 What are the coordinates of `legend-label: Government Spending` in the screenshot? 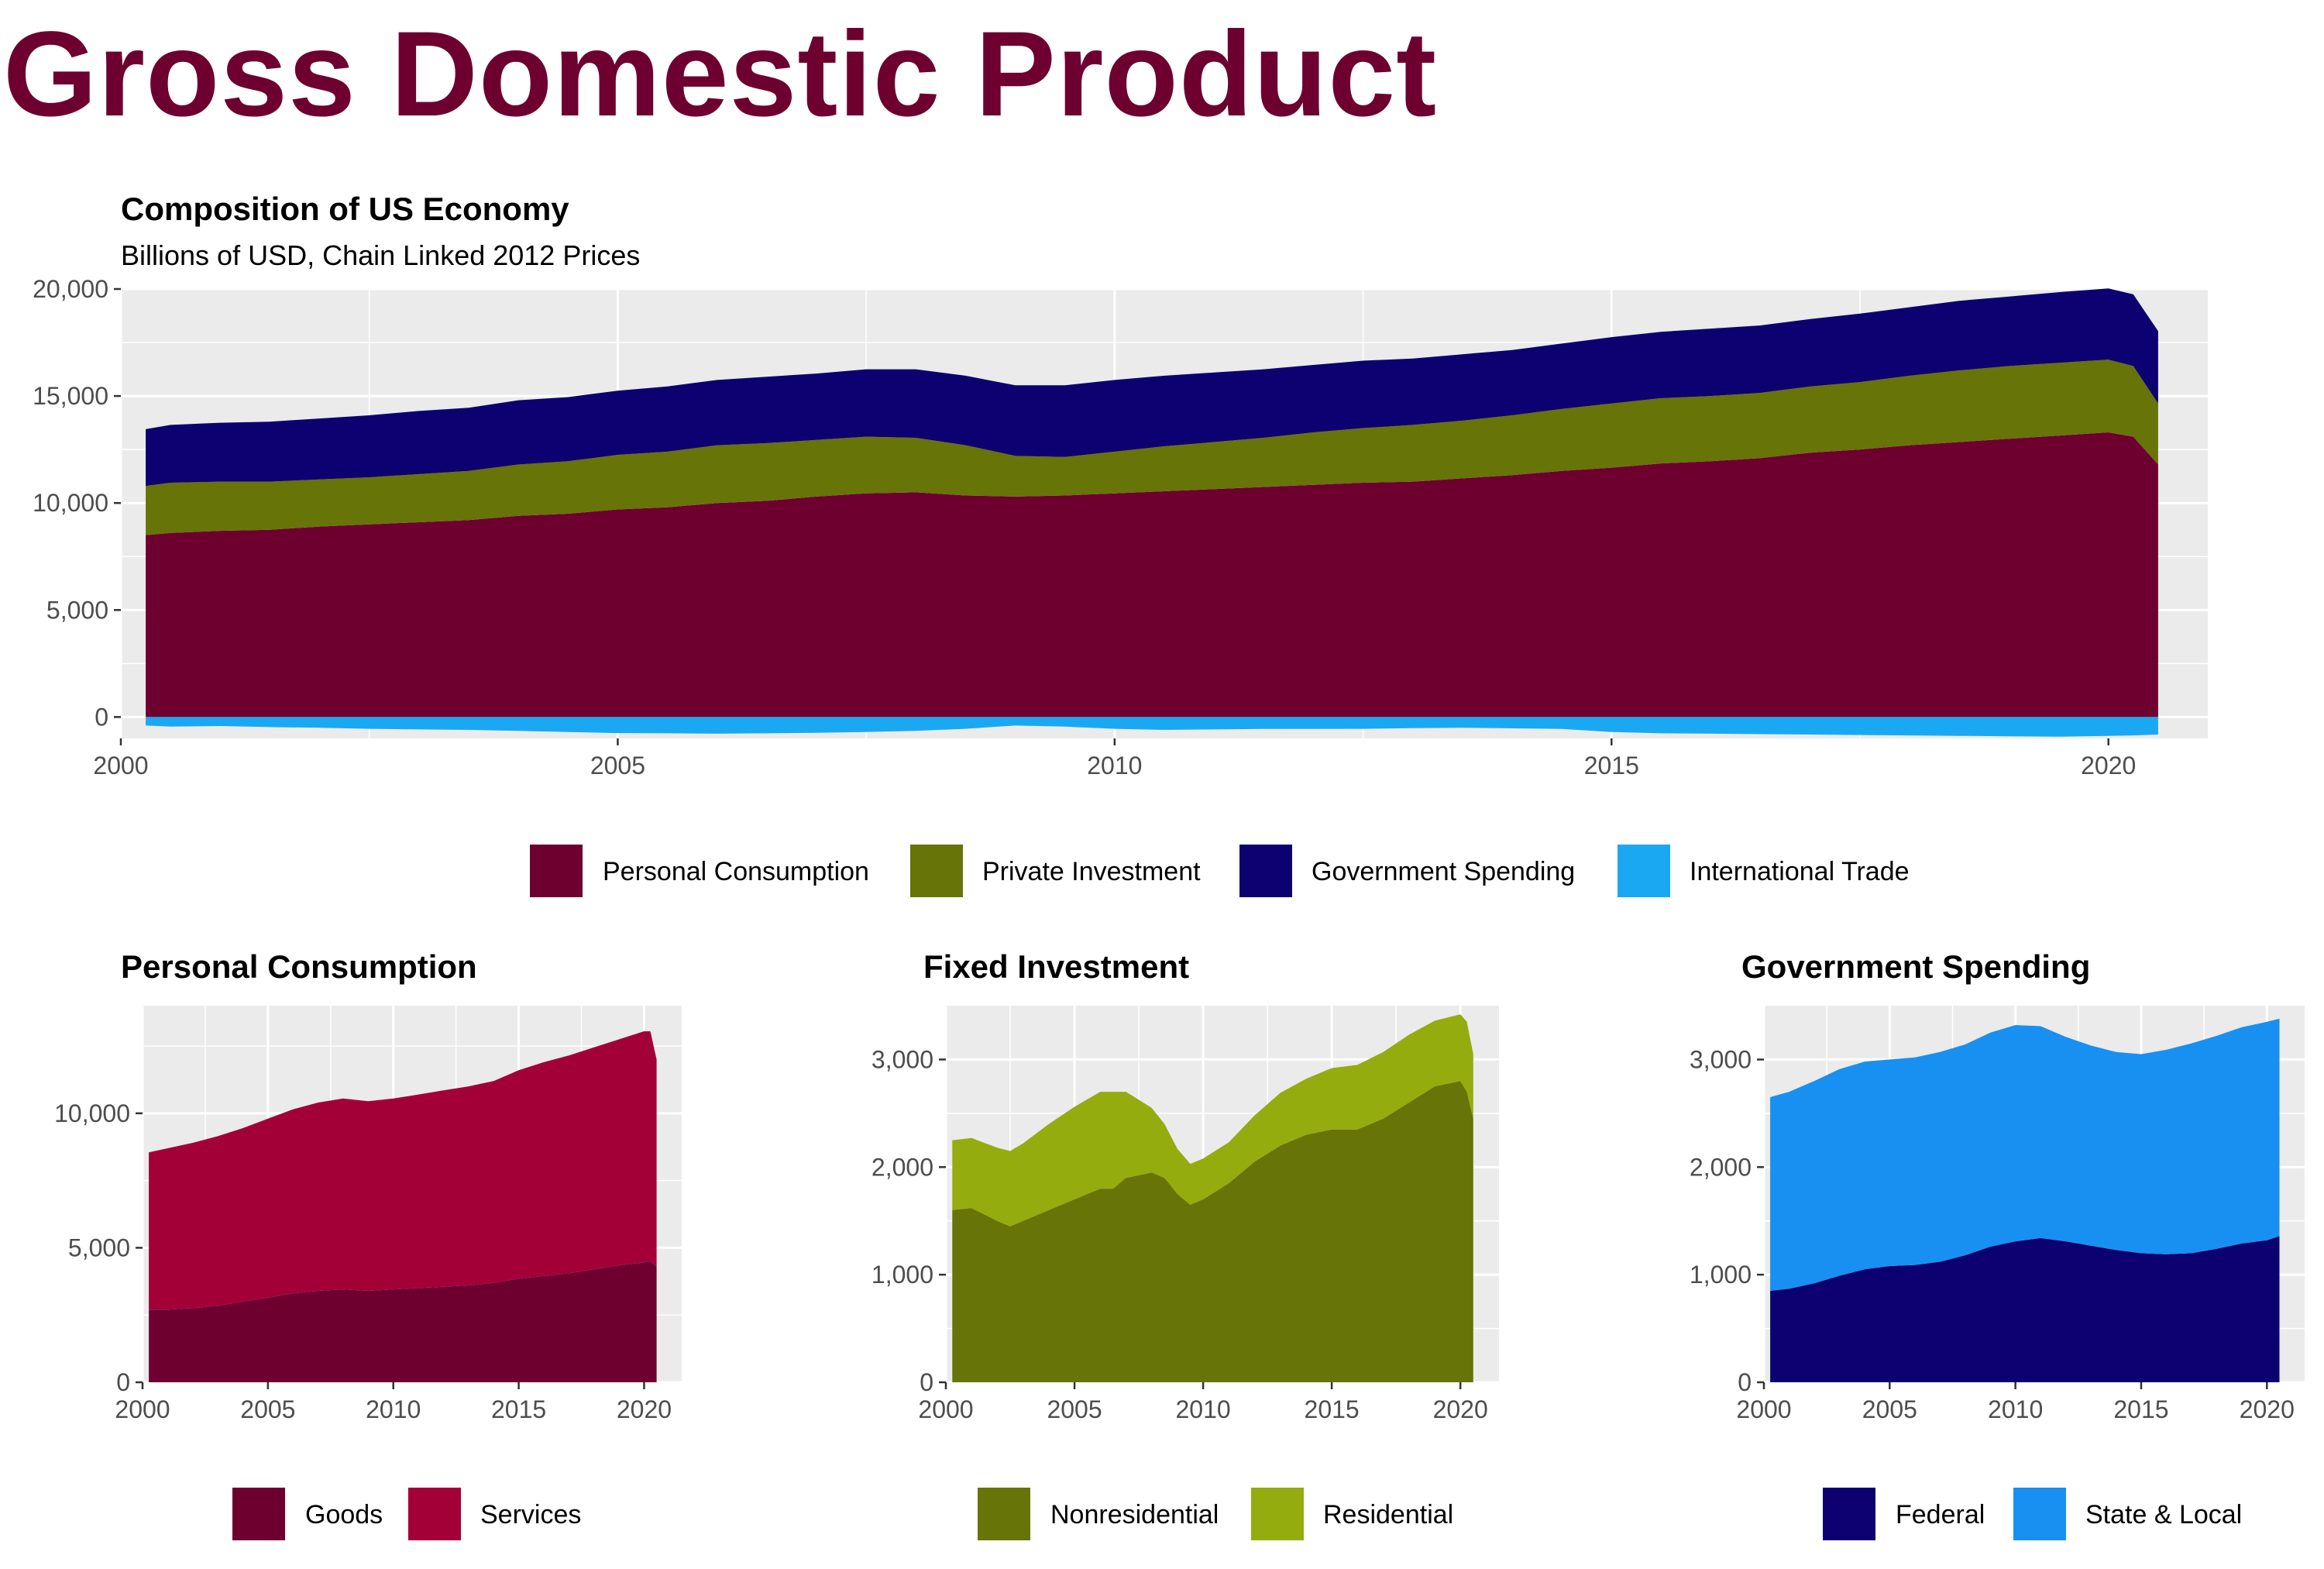 It's located at (1443, 872).